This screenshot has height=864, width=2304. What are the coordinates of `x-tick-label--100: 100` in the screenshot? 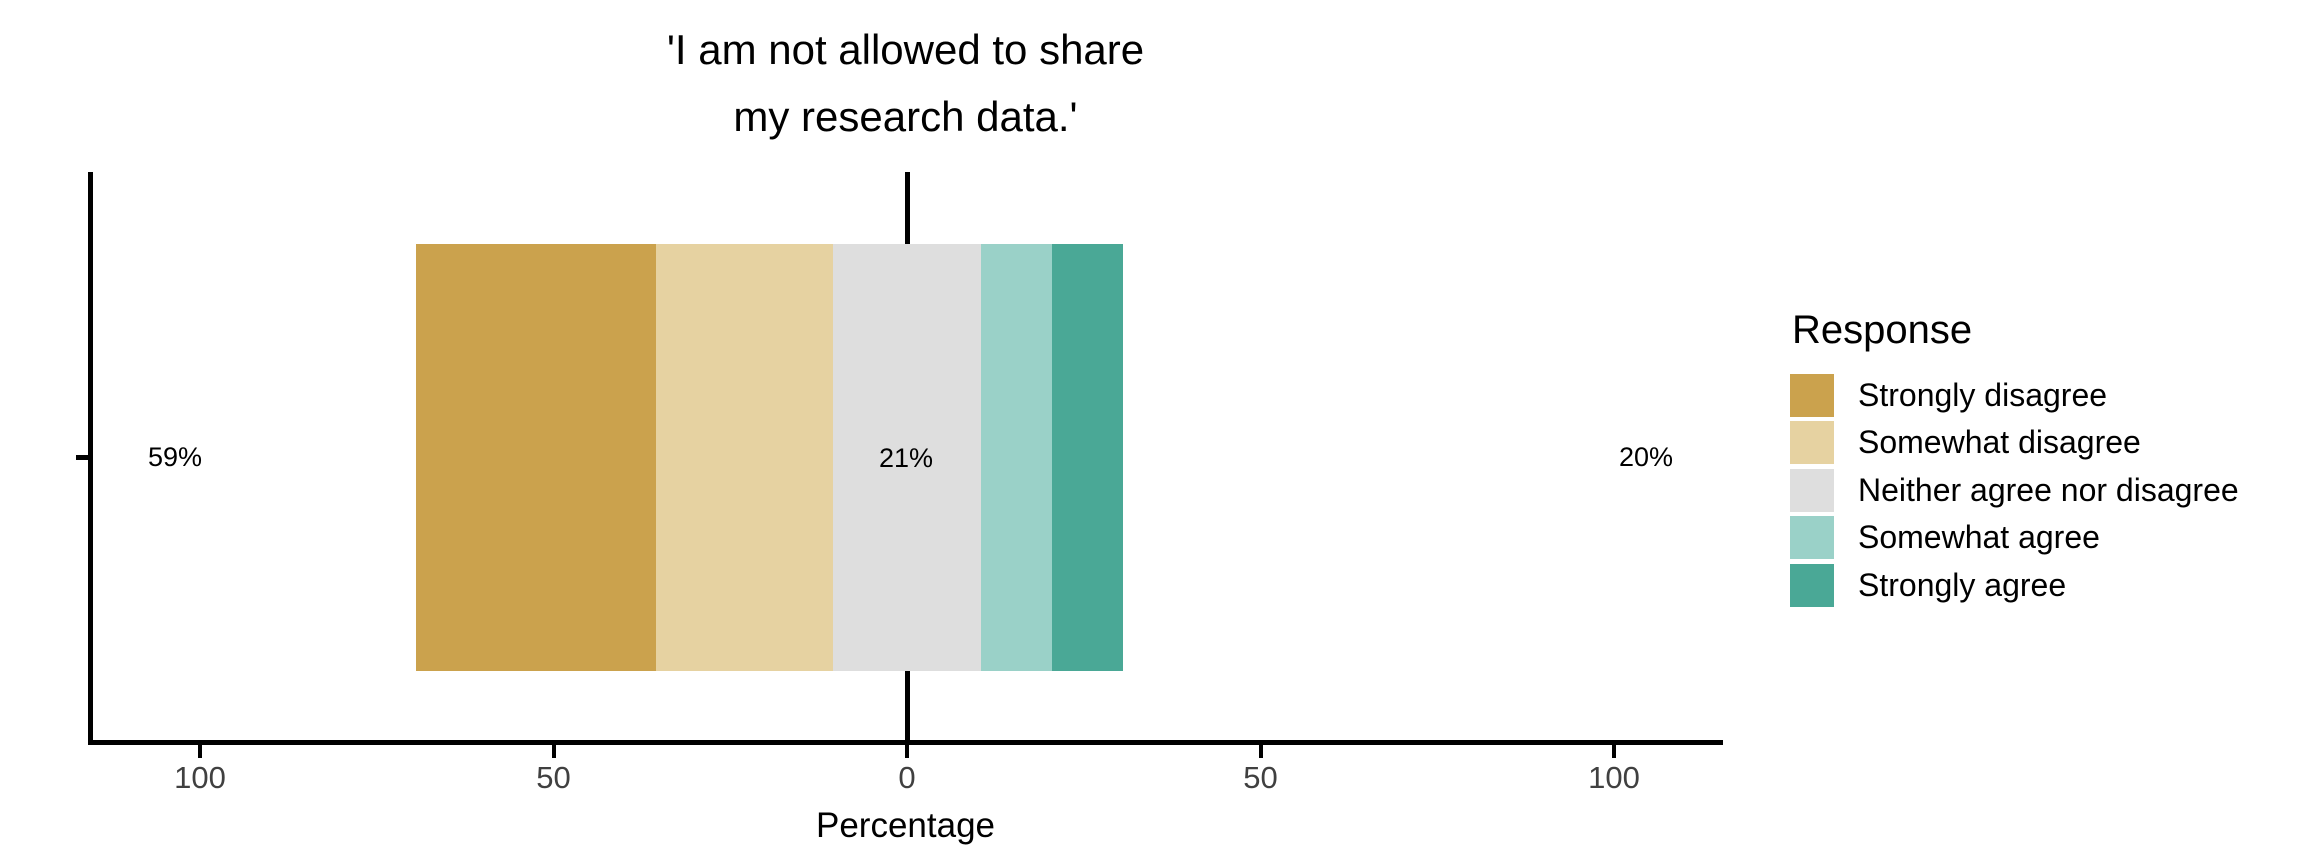 It's located at (200, 777).